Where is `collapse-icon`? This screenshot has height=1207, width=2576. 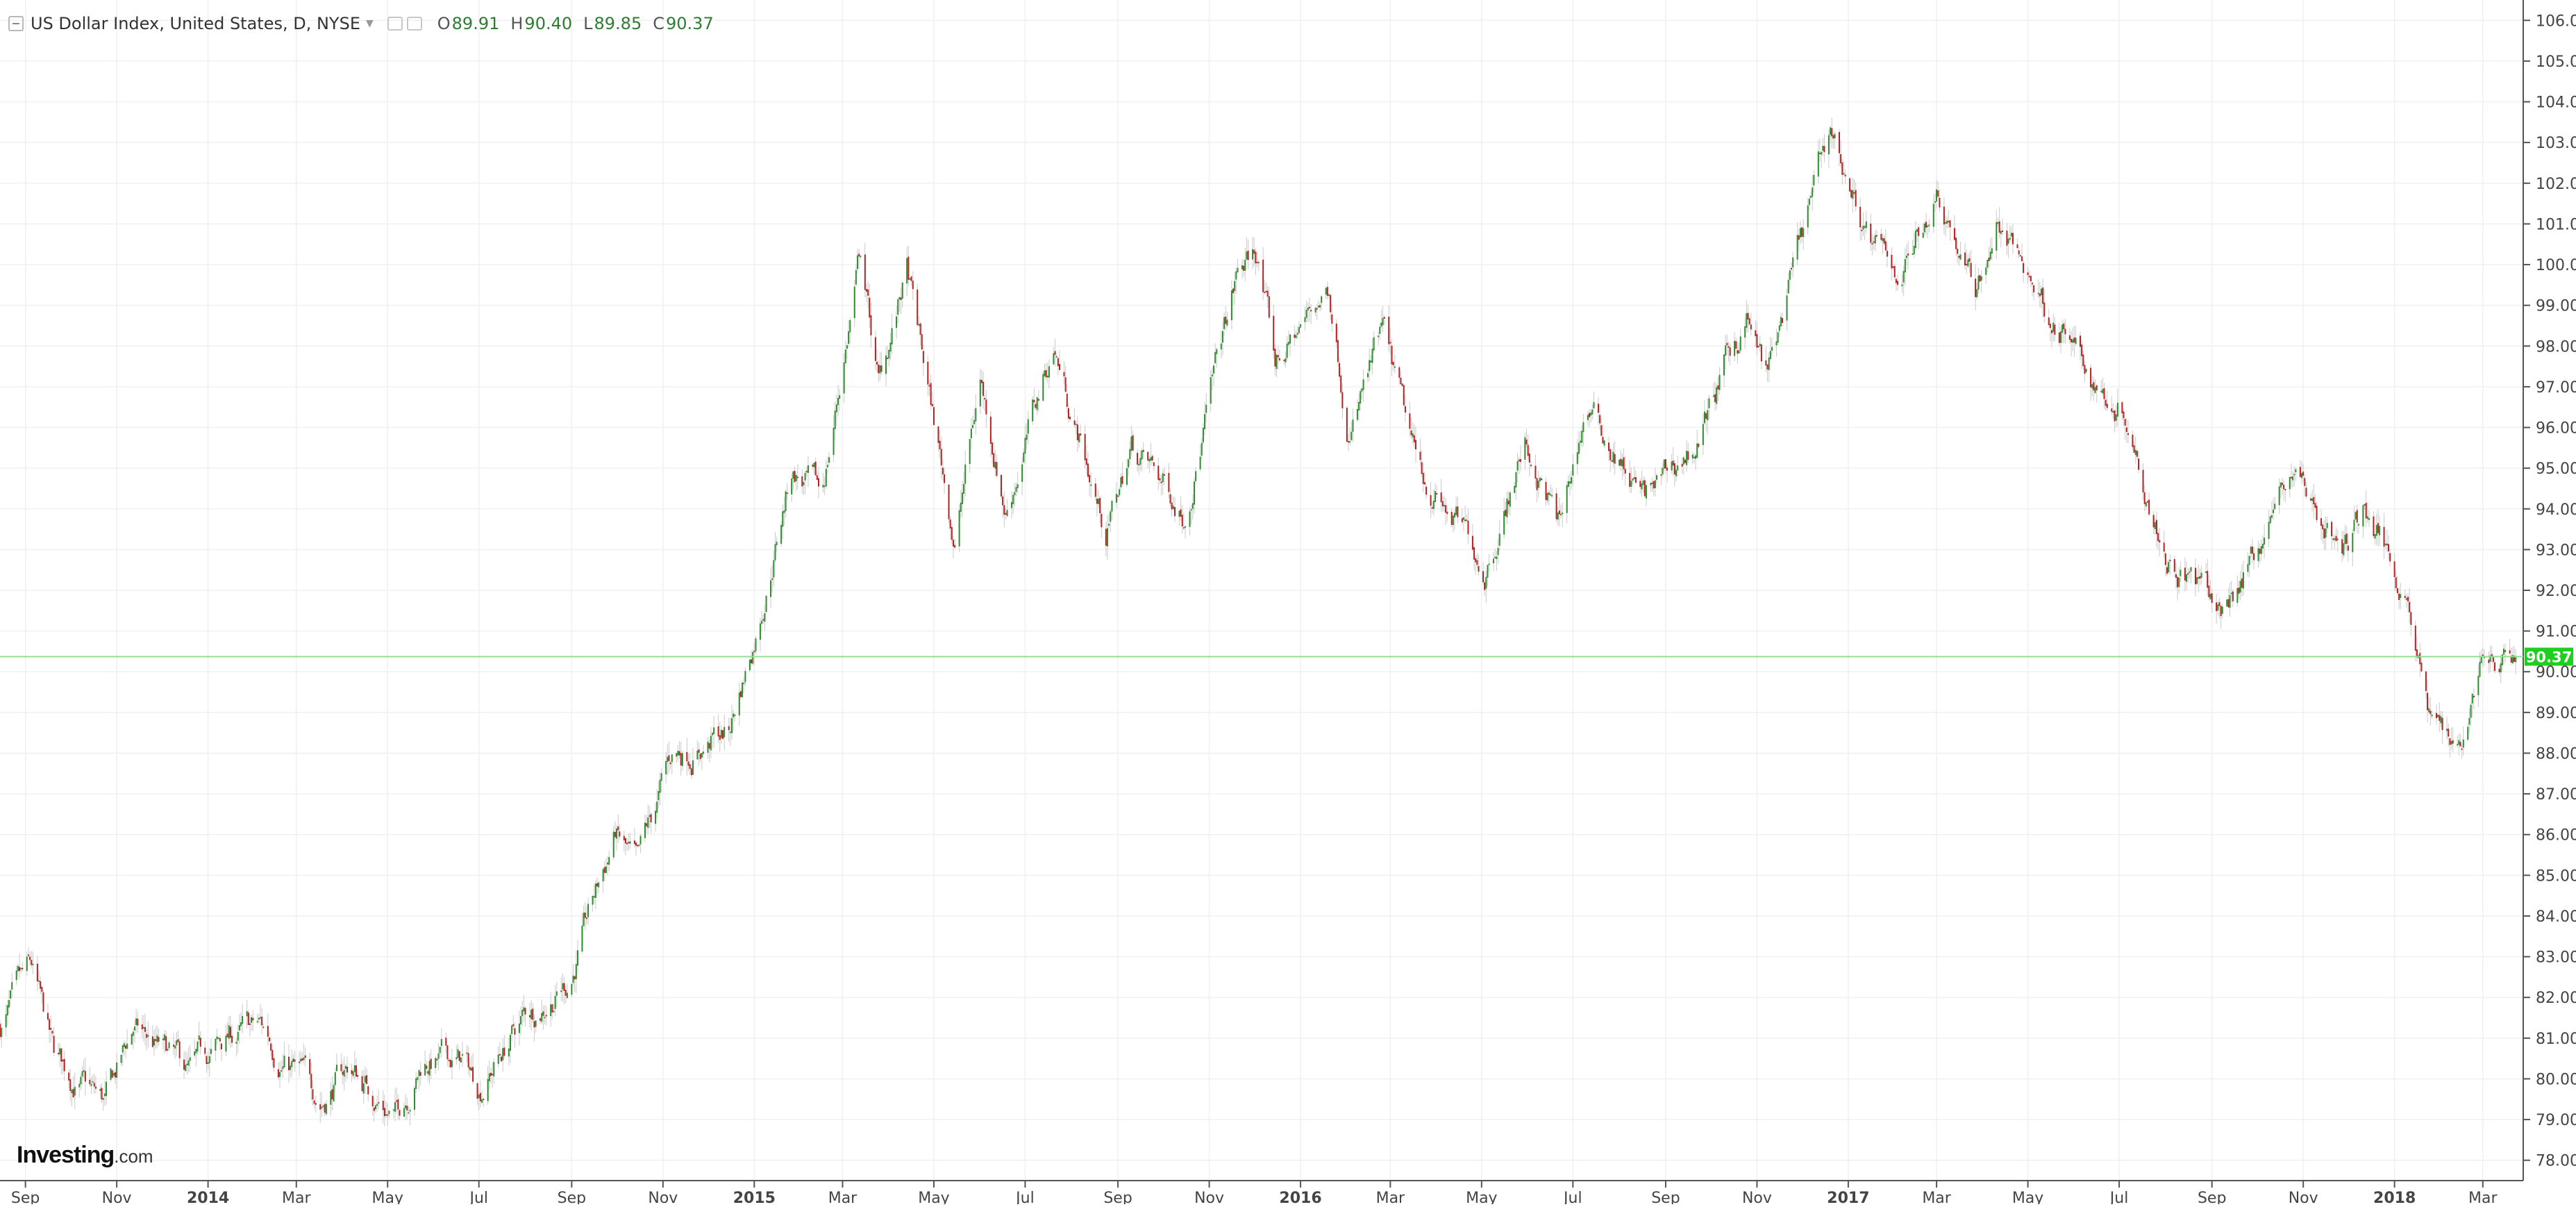
collapse-icon is located at coordinates (16, 23).